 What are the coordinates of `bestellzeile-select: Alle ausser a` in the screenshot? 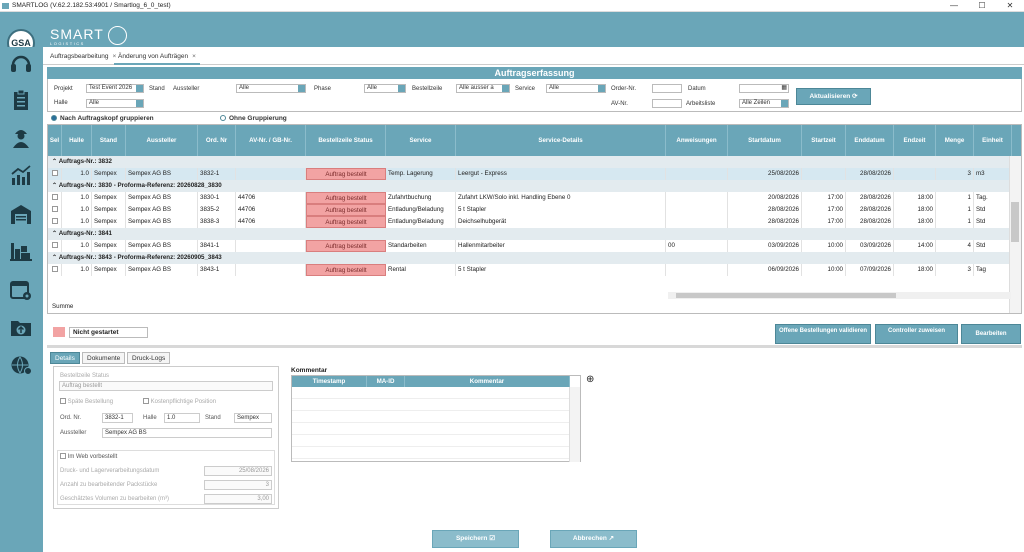 It's located at (483, 88).